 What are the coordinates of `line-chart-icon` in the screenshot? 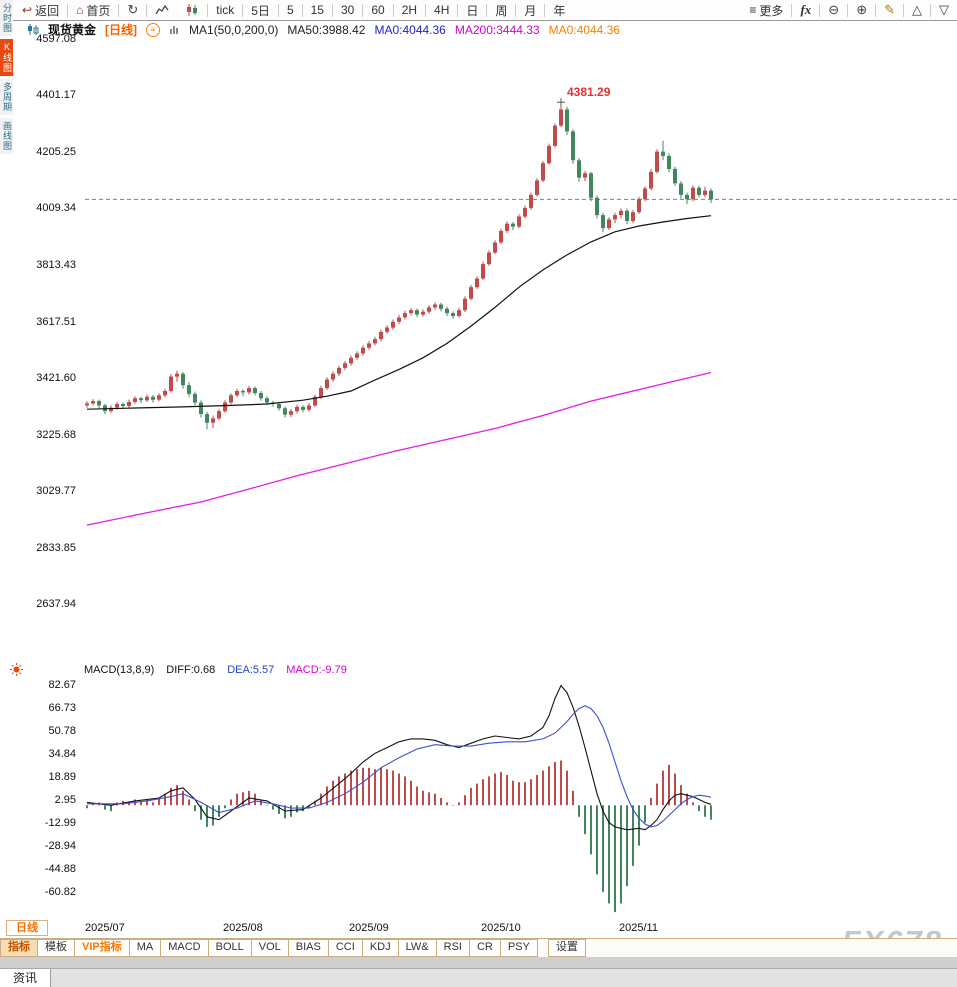 It's located at (162, 9).